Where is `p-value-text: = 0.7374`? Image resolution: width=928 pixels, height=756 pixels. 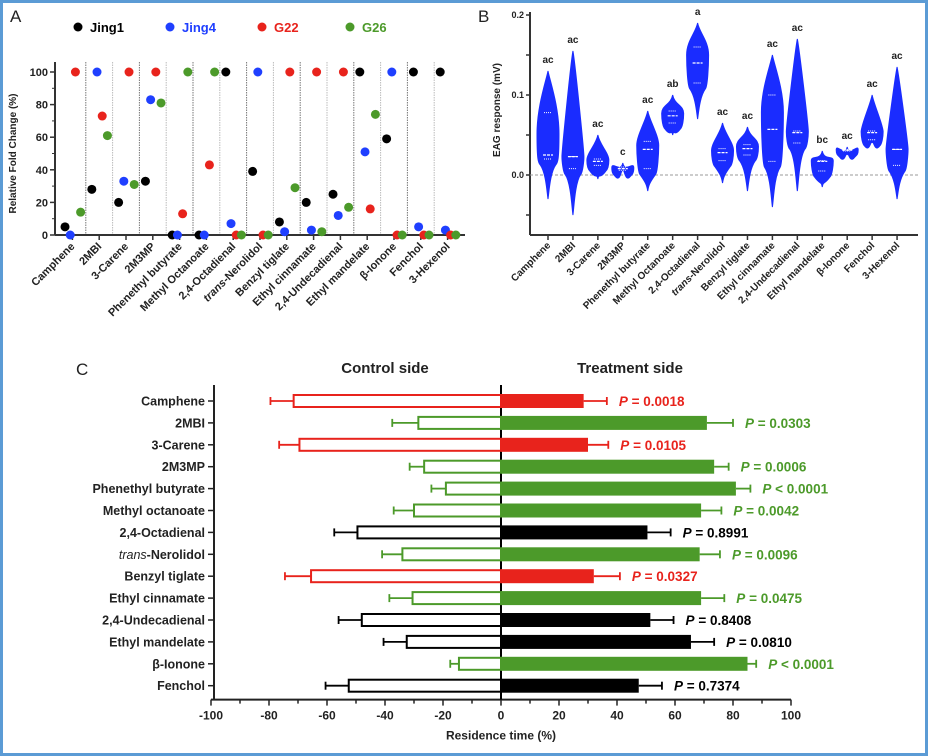
p-value-text: = 0.7374 is located at coordinates (711, 686).